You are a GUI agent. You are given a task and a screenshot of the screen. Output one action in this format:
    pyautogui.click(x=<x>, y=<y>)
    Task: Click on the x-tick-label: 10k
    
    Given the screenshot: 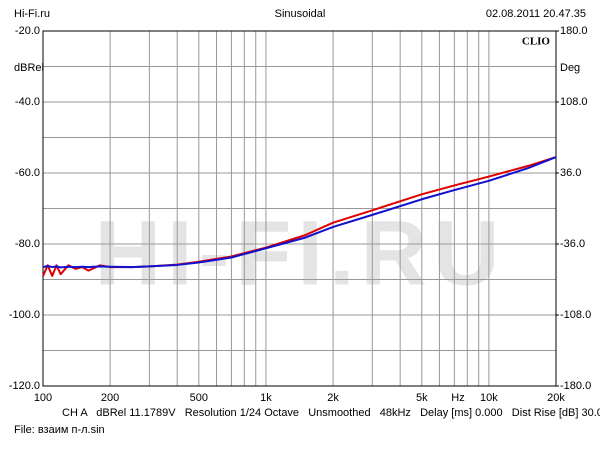 What is the action you would take?
    pyautogui.click(x=489, y=398)
    